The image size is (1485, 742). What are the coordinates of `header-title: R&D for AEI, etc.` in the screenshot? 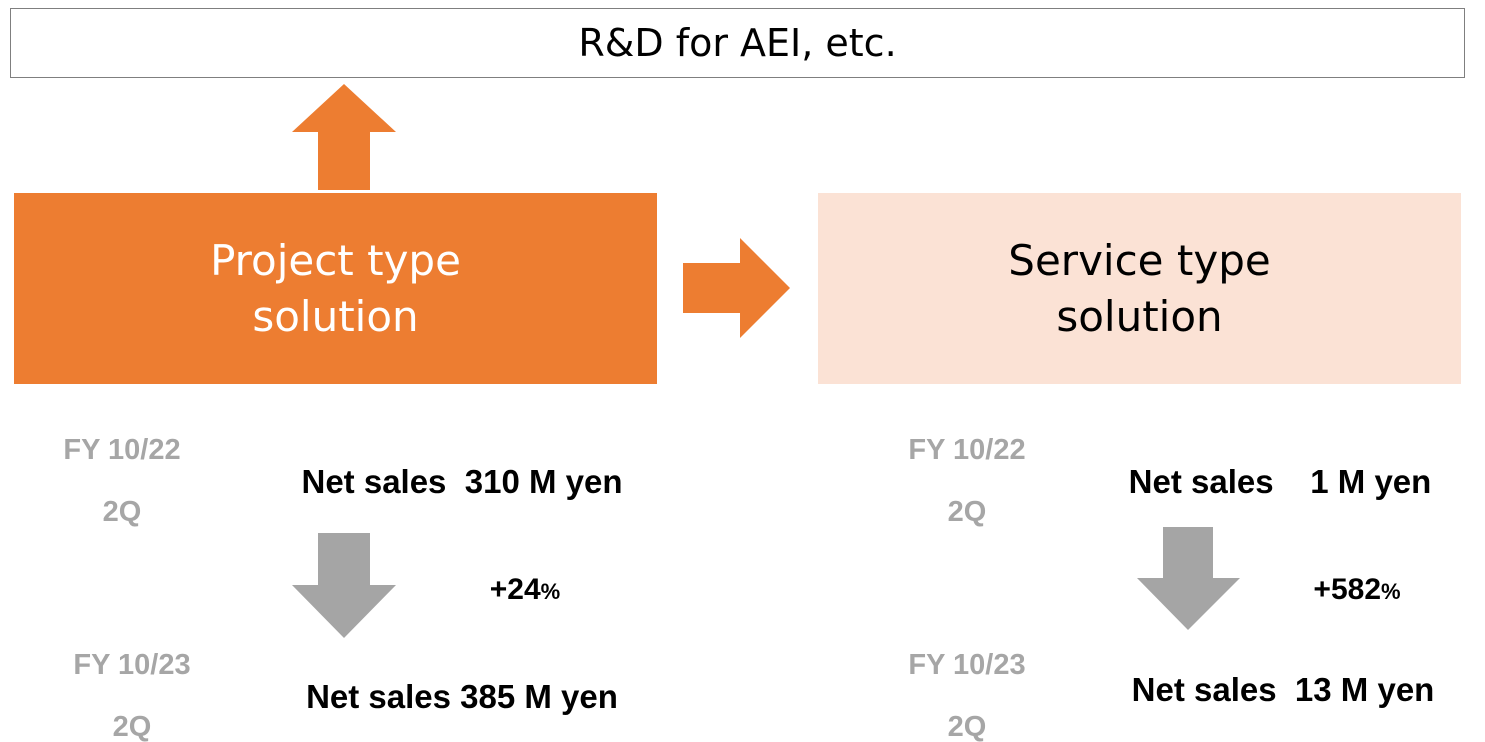 It's located at (737, 43).